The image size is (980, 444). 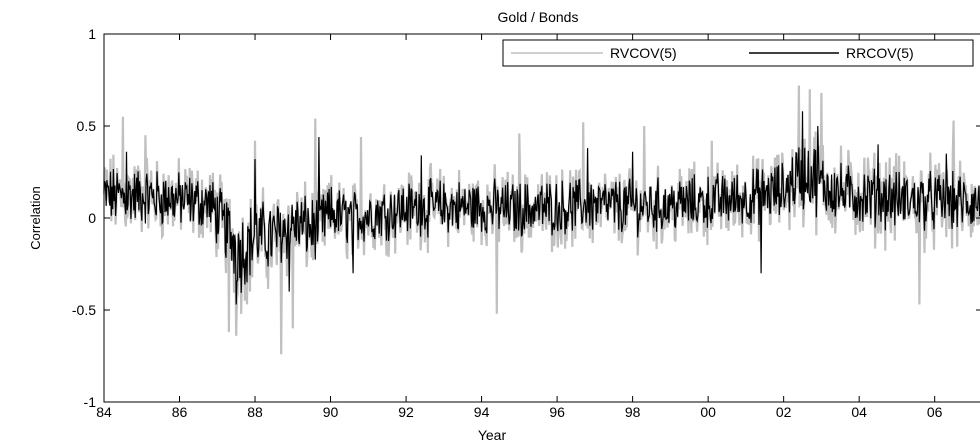 I want to click on x-tick-label: 92, so click(x=406, y=412).